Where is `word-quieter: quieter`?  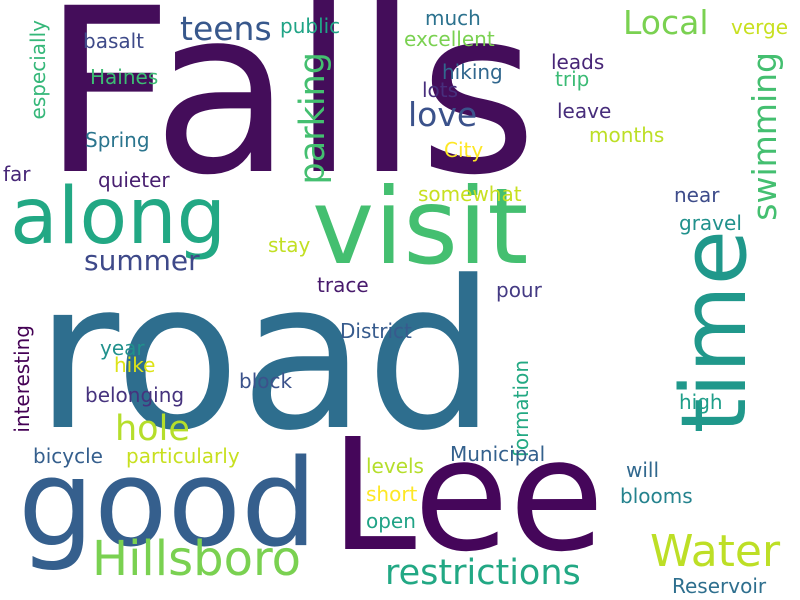 word-quieter: quieter is located at coordinates (134, 180).